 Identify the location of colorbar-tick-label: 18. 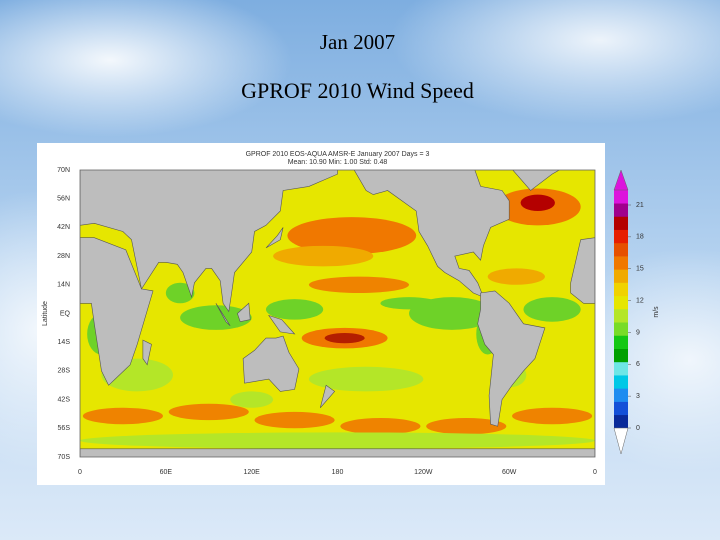
(640, 237).